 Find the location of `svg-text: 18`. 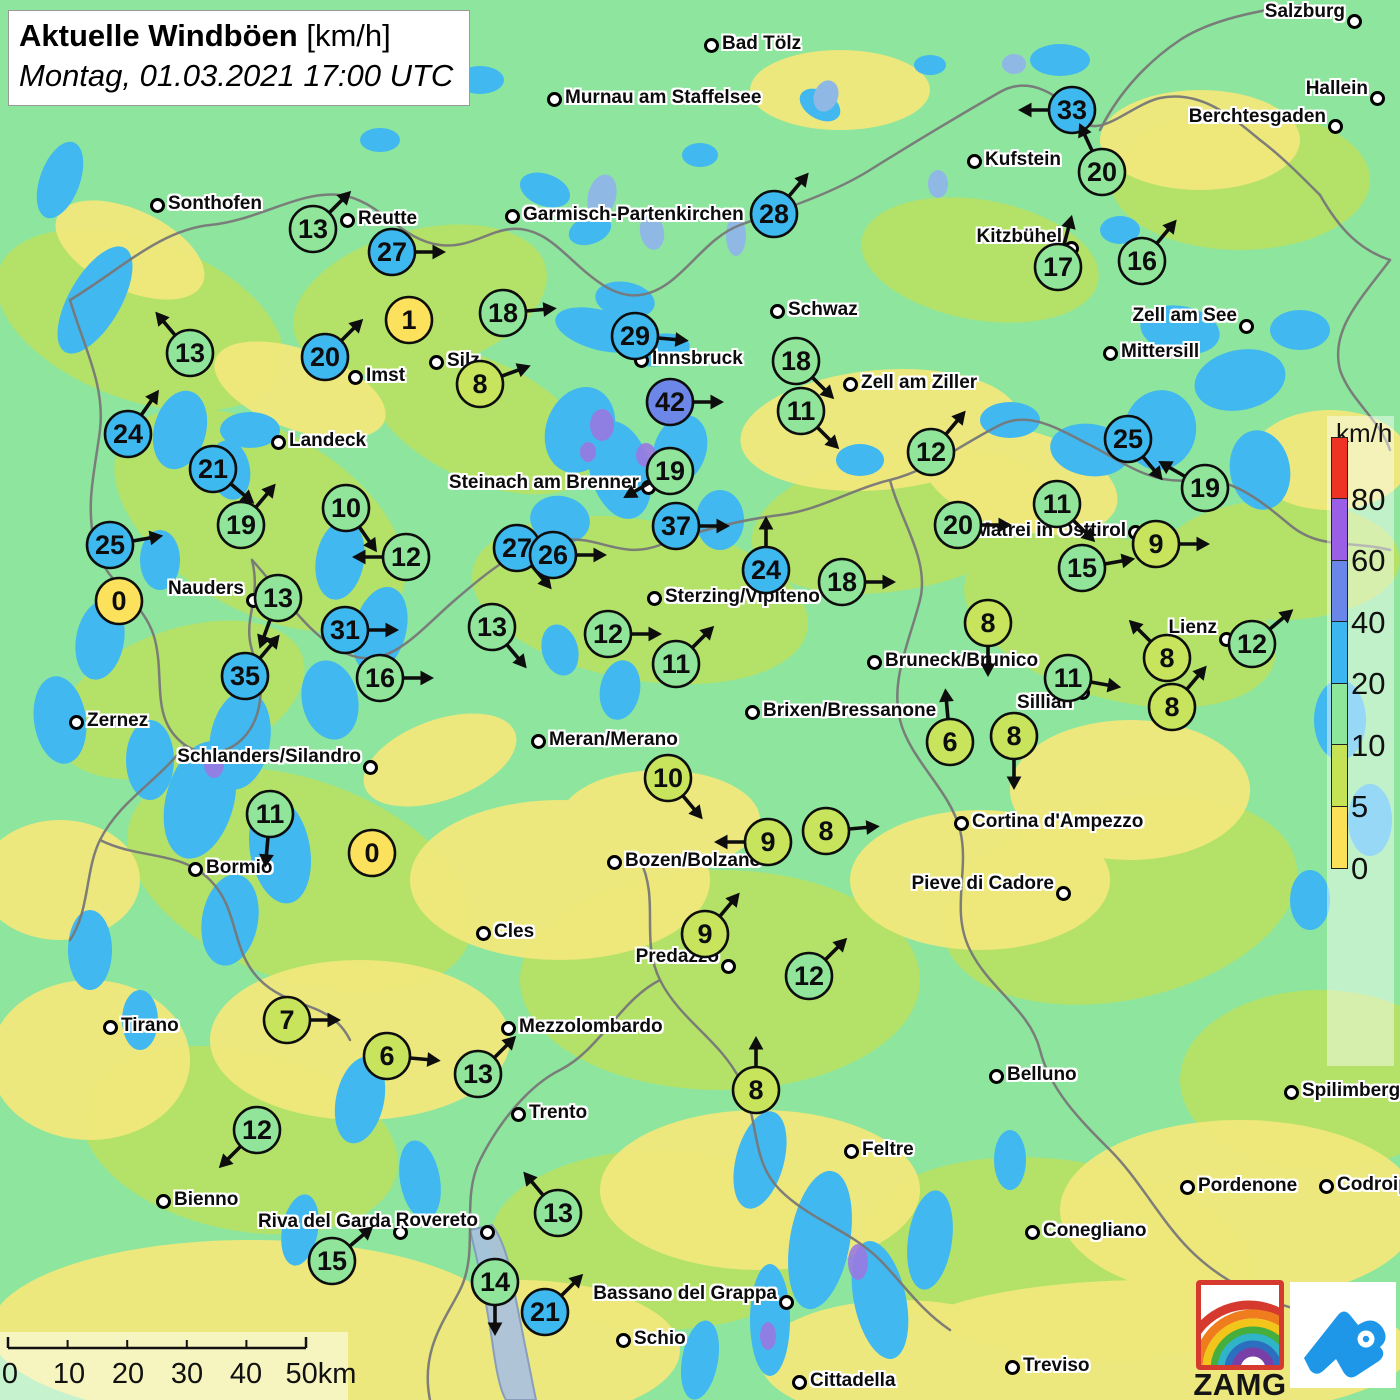

svg-text: 18 is located at coordinates (842, 582).